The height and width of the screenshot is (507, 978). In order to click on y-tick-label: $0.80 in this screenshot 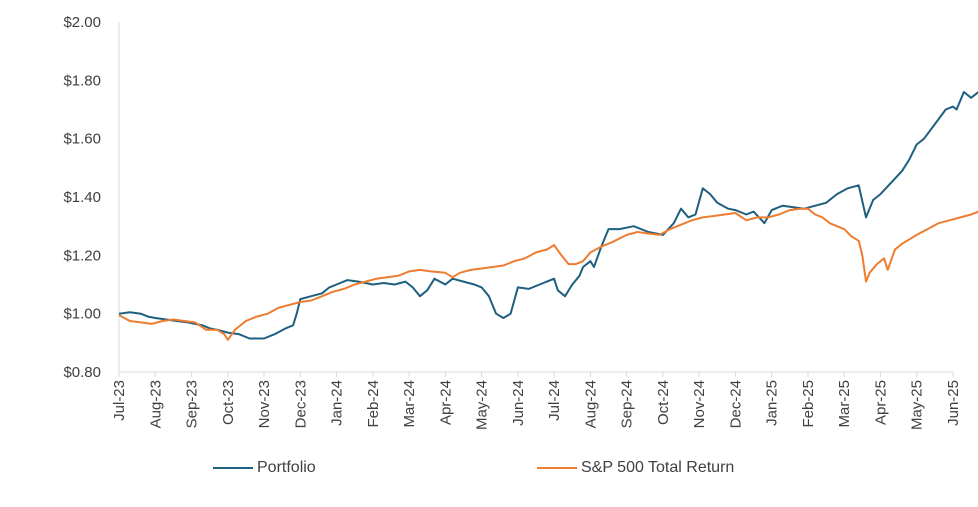, I will do `click(82, 372)`.